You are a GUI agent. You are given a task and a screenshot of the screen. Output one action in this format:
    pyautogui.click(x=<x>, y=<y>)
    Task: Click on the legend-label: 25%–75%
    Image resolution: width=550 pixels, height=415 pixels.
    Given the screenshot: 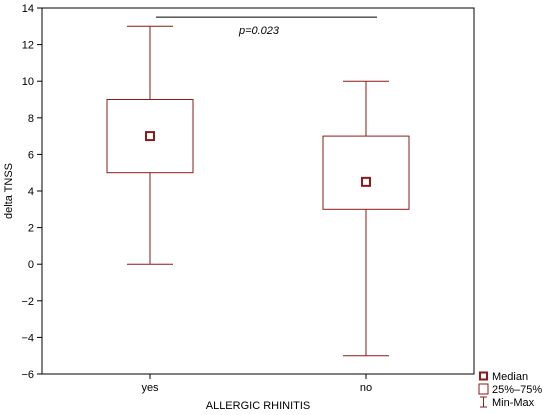 What is the action you would take?
    pyautogui.click(x=517, y=390)
    